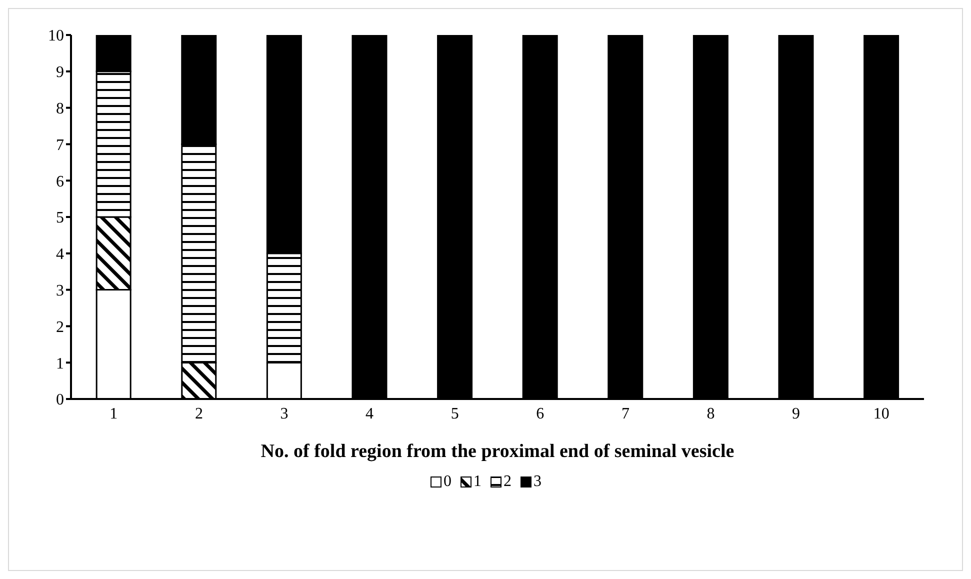 Image resolution: width=971 pixels, height=579 pixels. Describe the element at coordinates (60, 145) in the screenshot. I see `y-tick-label: 7` at that location.